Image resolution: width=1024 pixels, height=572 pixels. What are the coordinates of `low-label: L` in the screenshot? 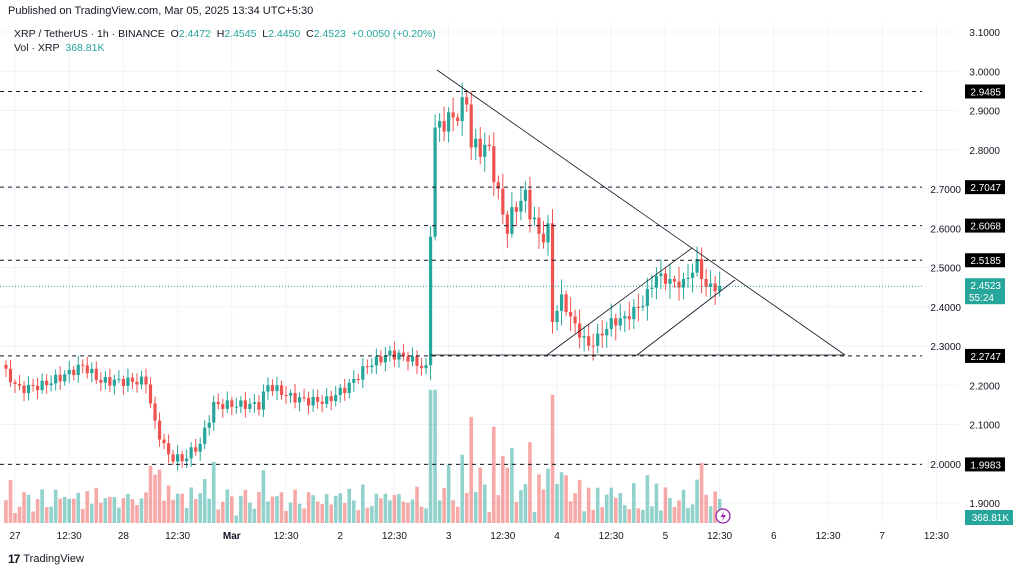 It's located at (265, 34).